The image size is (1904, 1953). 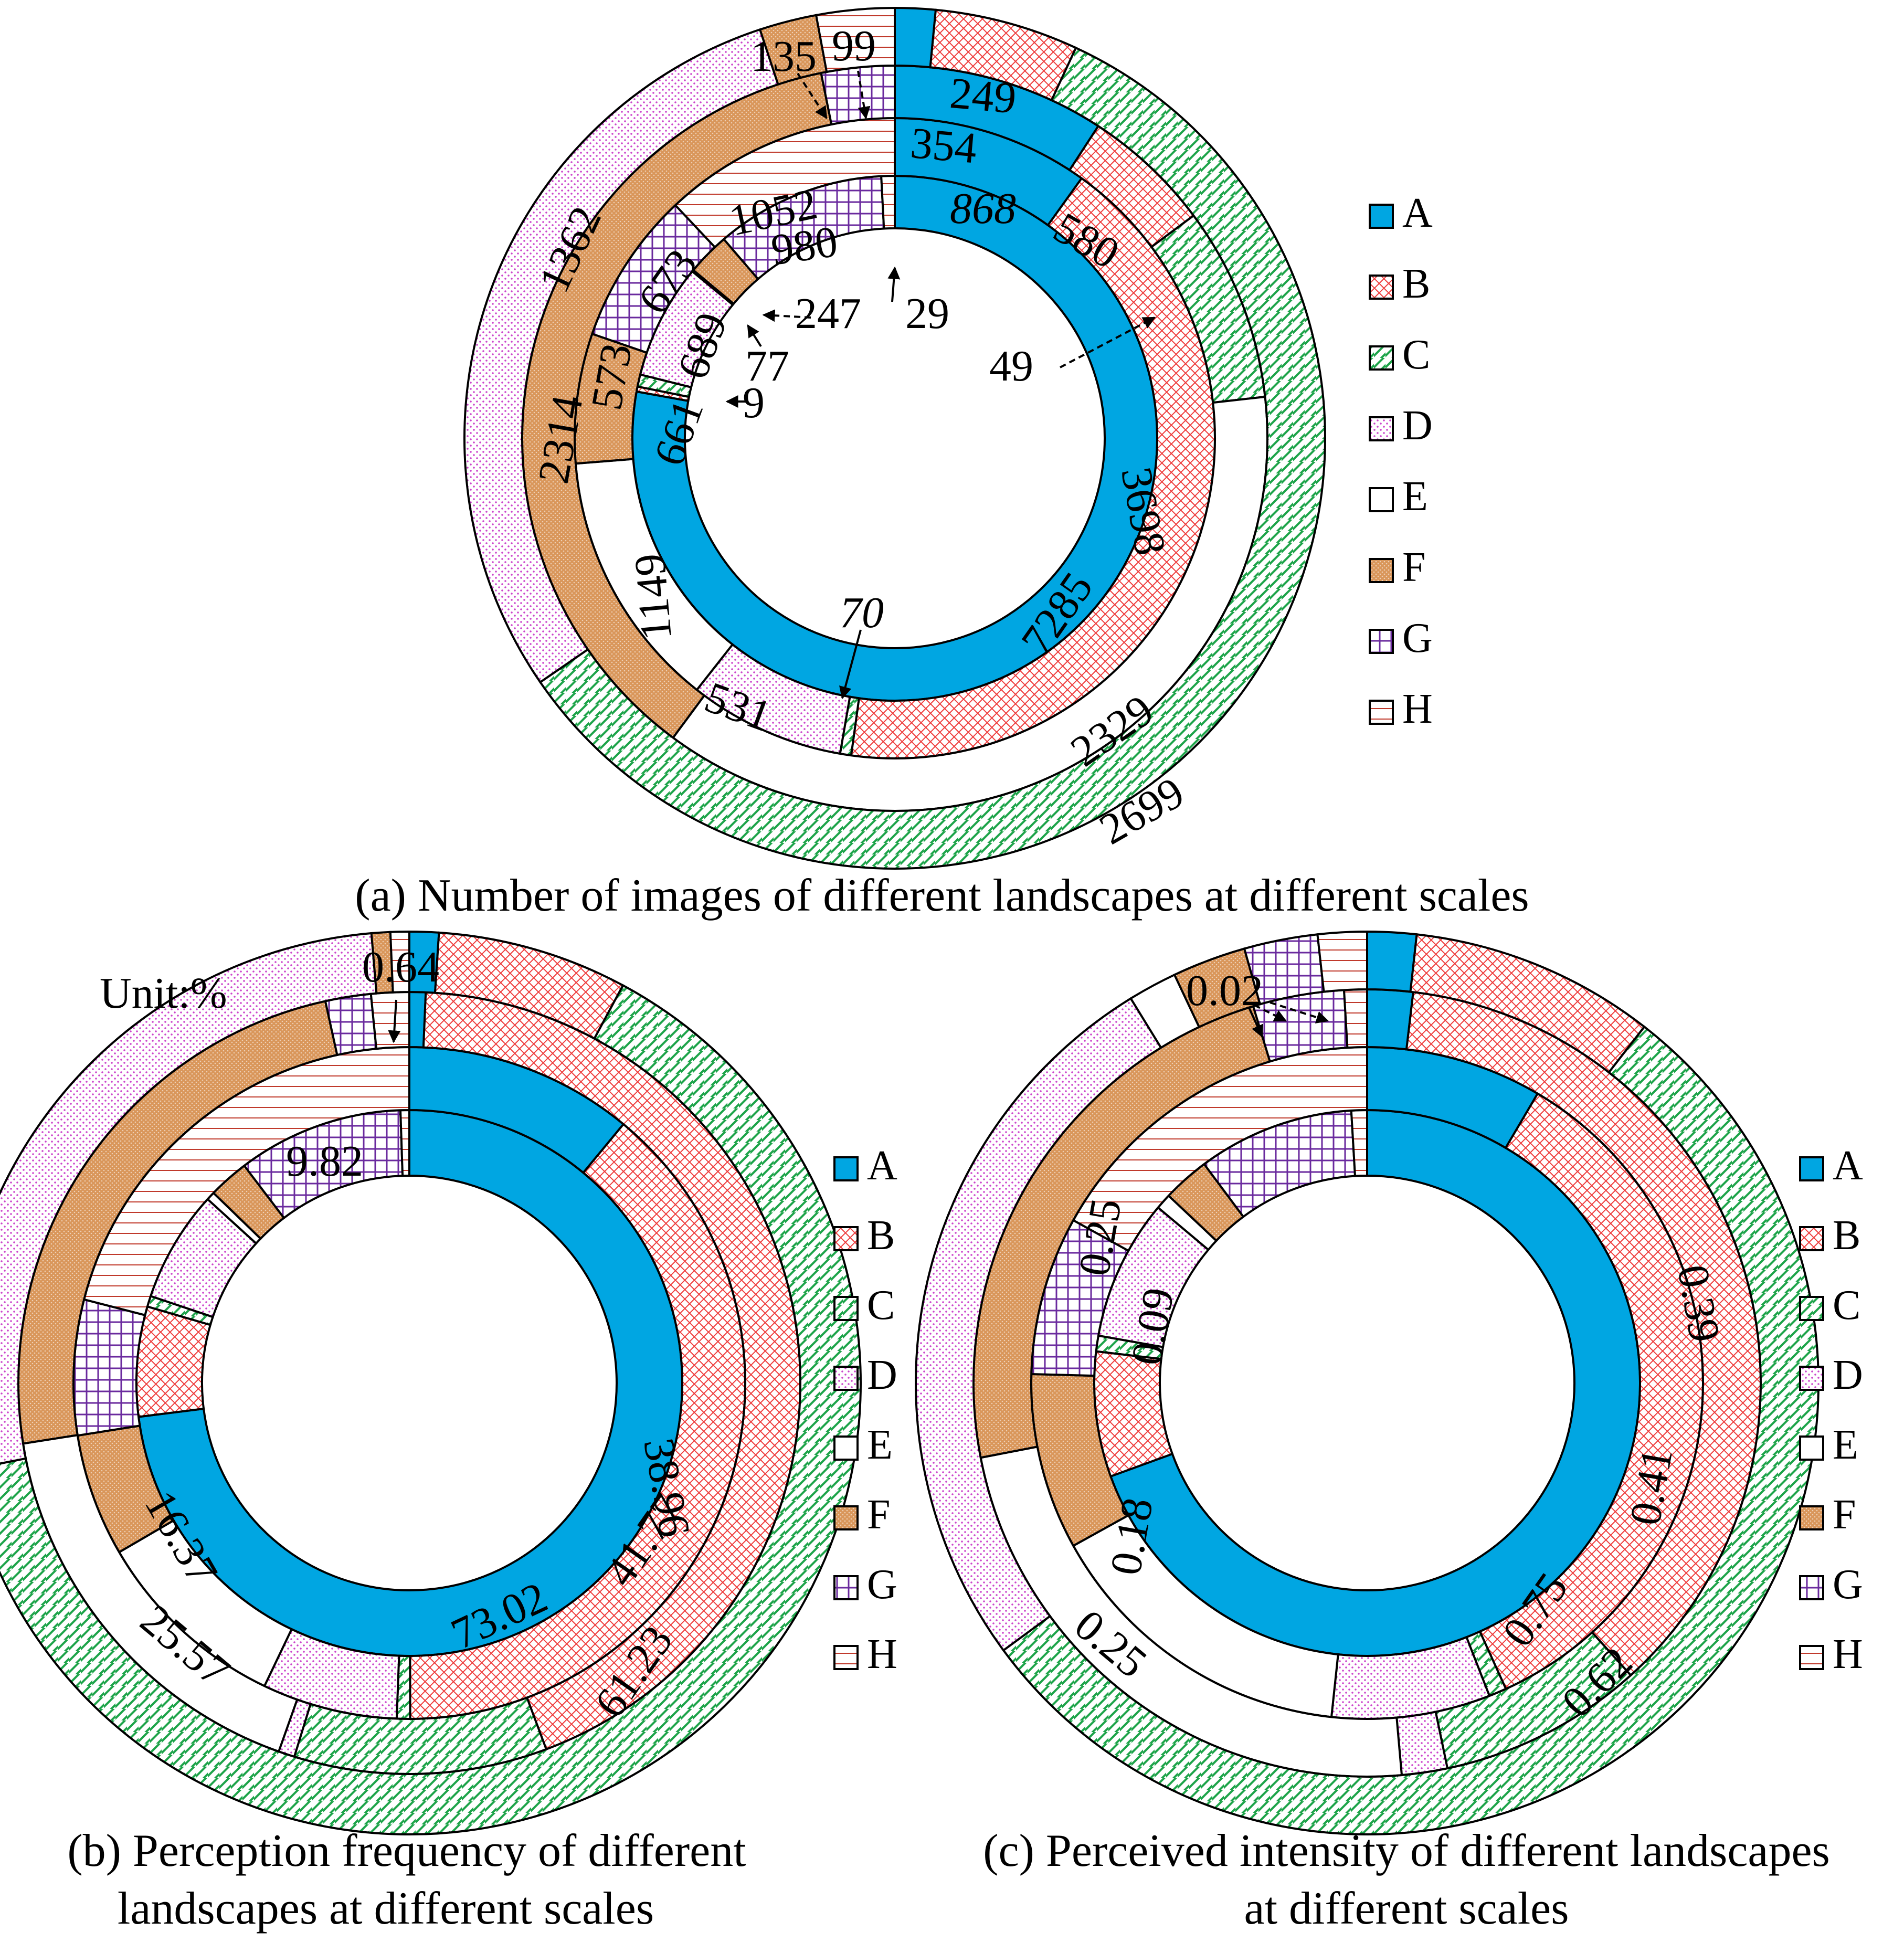 I want to click on legend-b-swatch-B, so click(x=846, y=1238).